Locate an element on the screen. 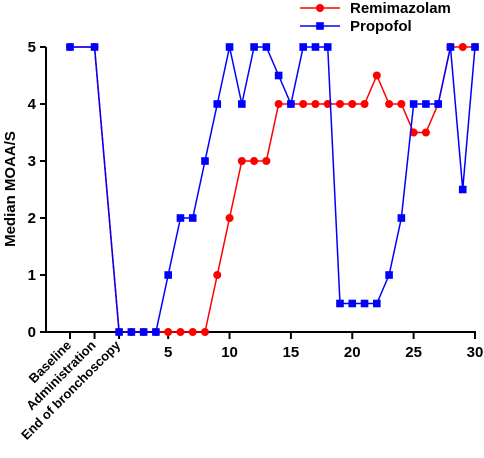 The height and width of the screenshot is (458, 484). x-tick-label: 20 is located at coordinates (352, 352).